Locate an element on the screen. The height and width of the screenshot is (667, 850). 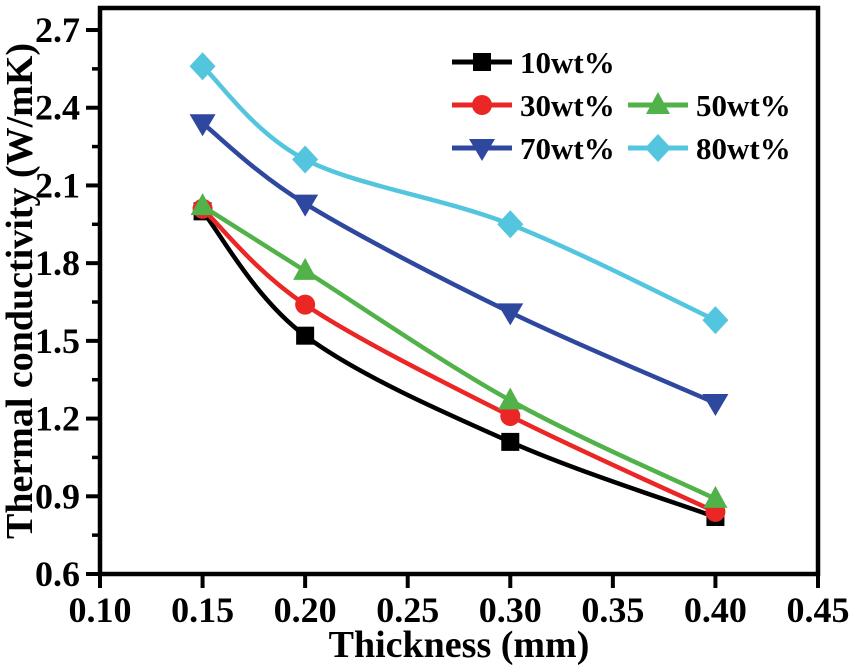
y-tick-label: 2.7 is located at coordinates (57, 30).